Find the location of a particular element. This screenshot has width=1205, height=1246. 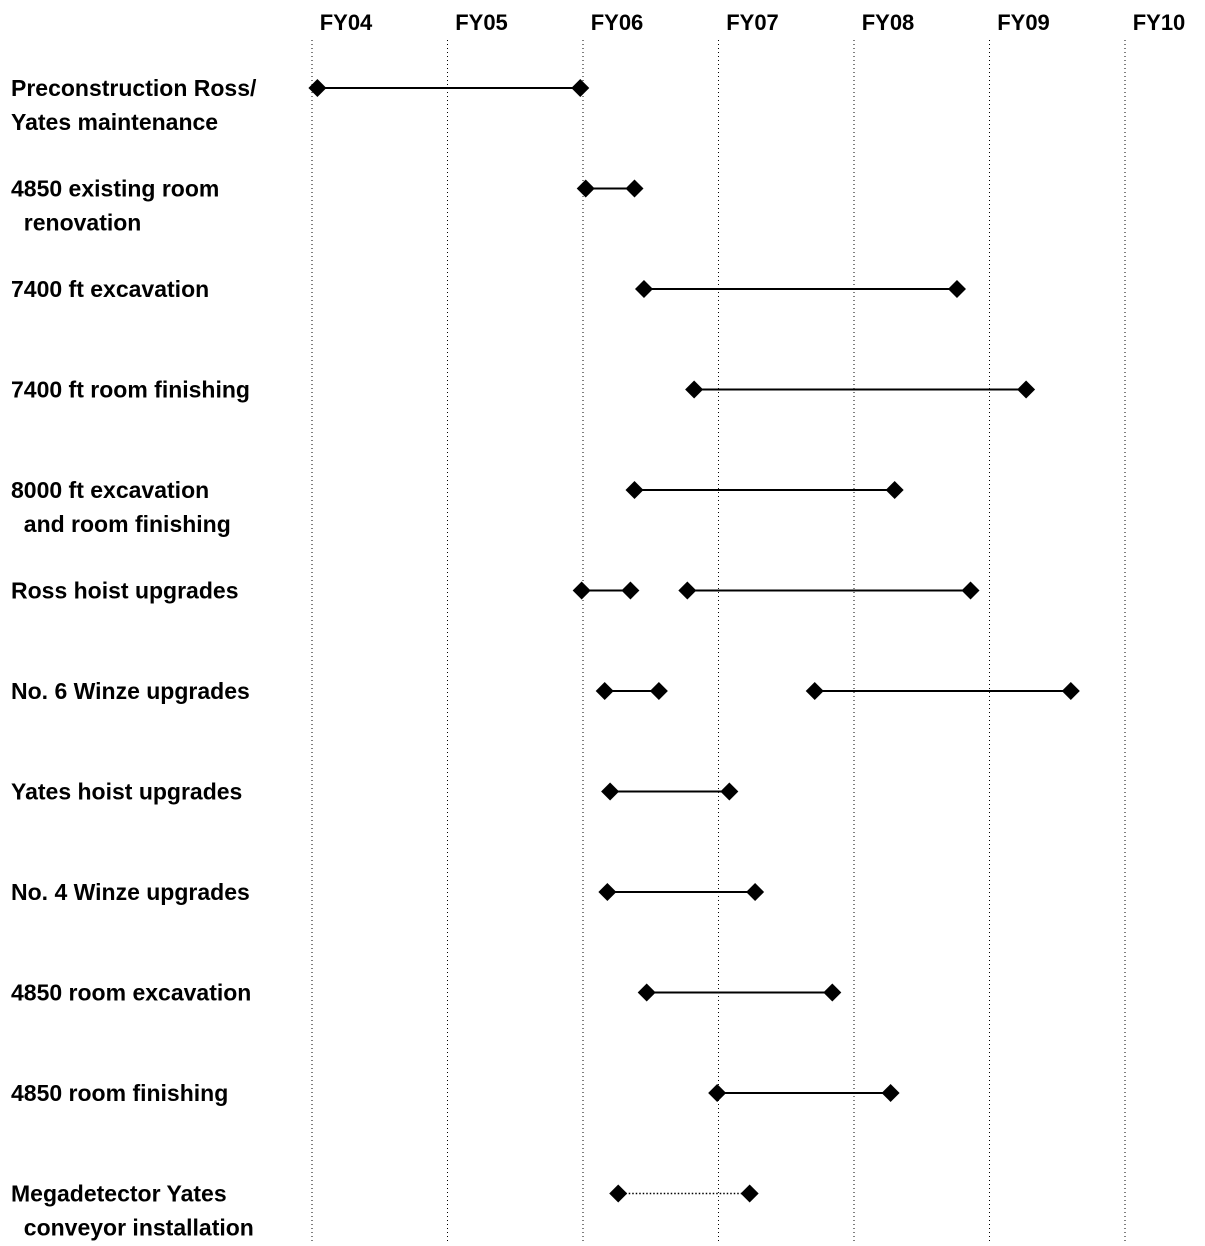

task-3-segment-1-end-marker is located at coordinates (956, 289).